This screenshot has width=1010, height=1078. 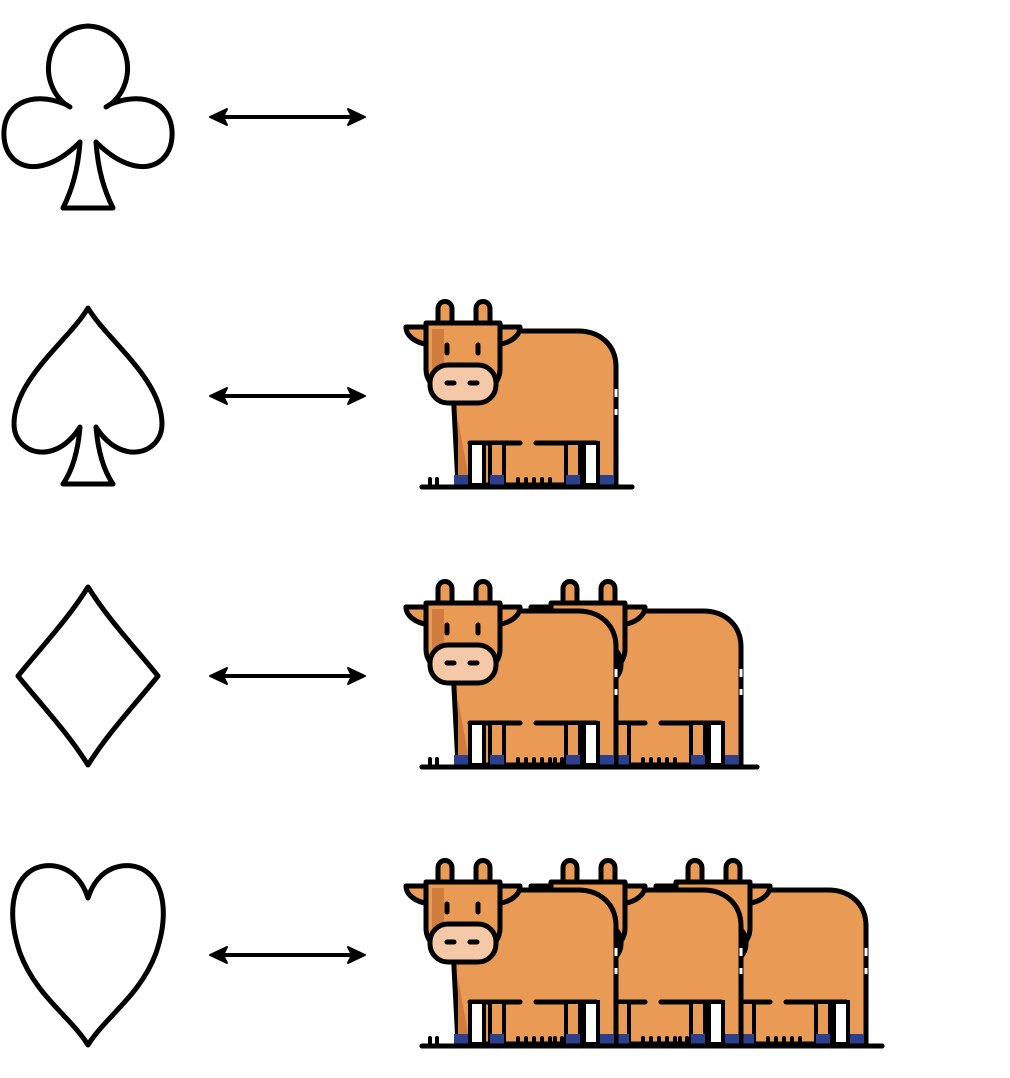 What do you see at coordinates (88, 676) in the screenshot?
I see `diamond-suit-icon` at bounding box center [88, 676].